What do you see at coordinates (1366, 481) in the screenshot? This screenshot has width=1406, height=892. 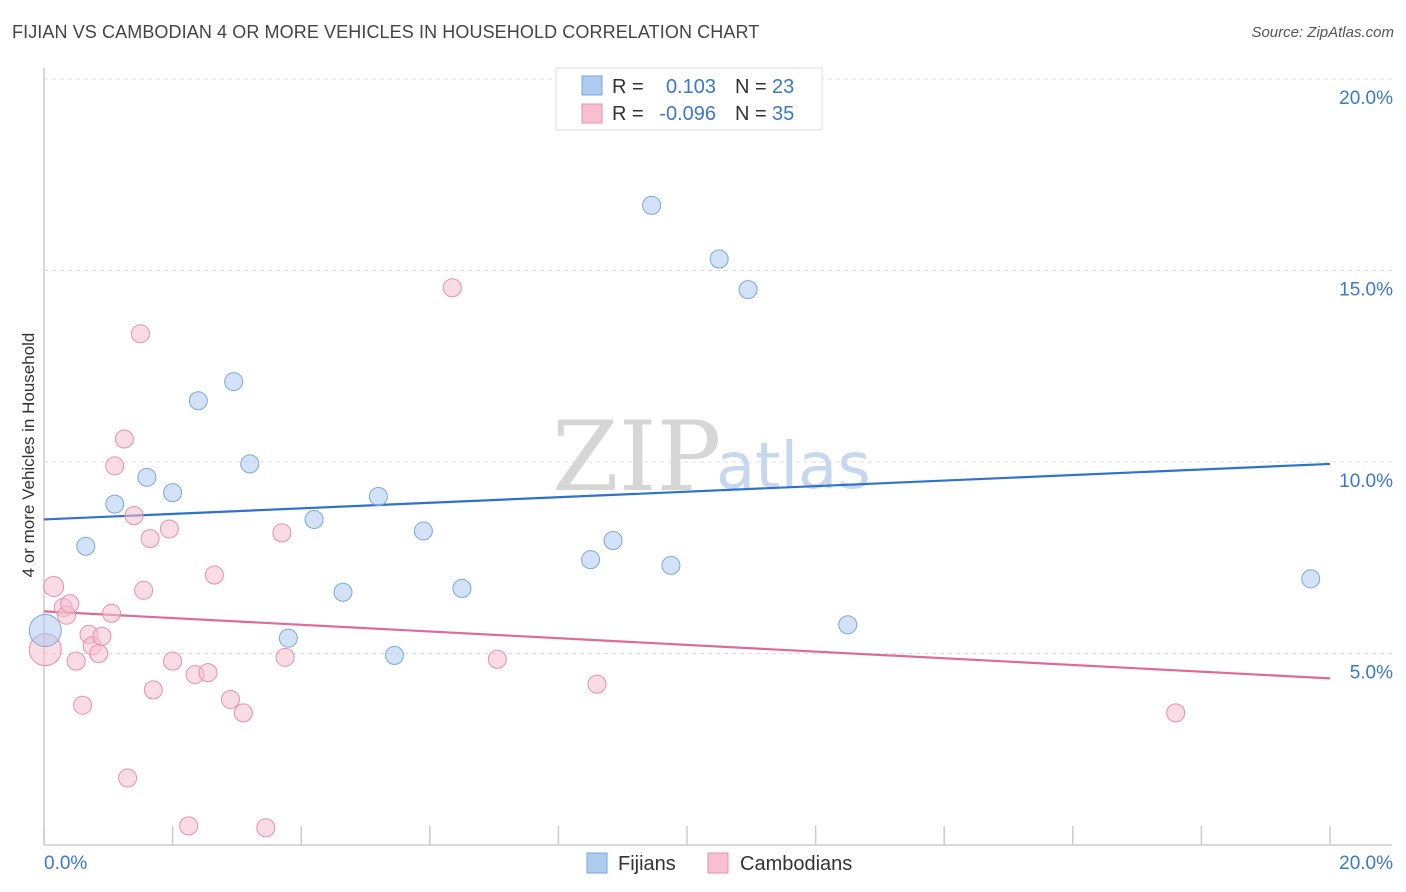 I see `y-tick-label-1: 10.0%` at bounding box center [1366, 481].